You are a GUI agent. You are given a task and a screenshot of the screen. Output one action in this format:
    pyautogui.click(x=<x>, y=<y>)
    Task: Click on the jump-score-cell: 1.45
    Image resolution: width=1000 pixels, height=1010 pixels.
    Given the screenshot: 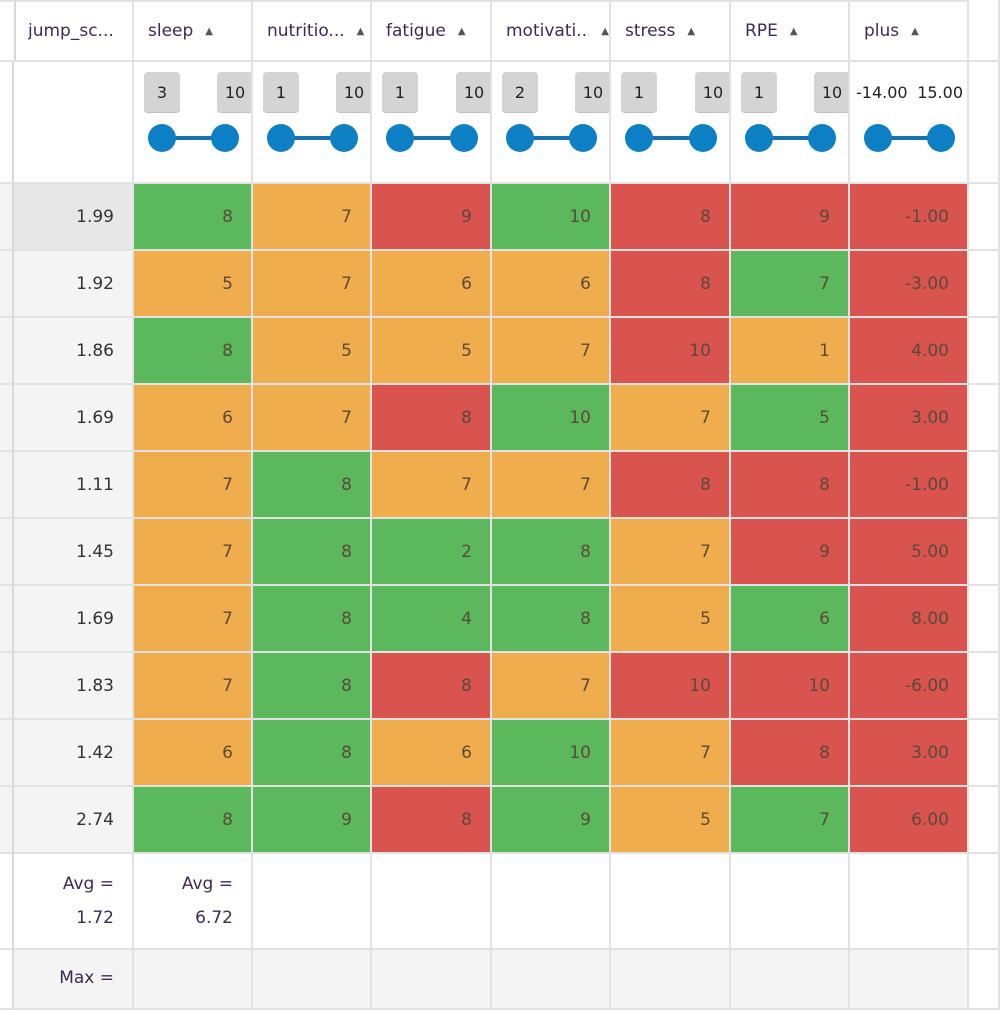 What is the action you would take?
    pyautogui.click(x=74, y=552)
    